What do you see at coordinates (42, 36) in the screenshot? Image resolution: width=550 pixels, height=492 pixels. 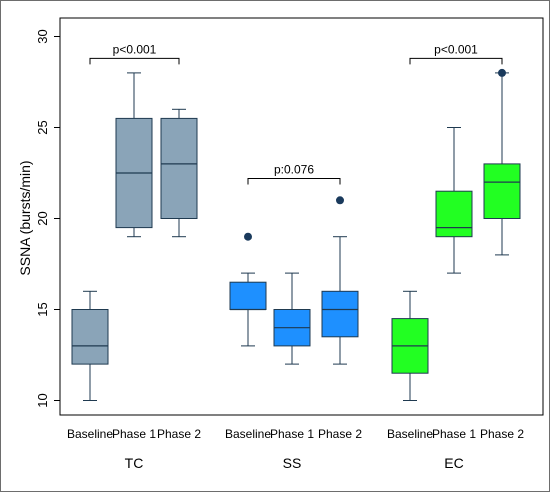 I see `y-tick-label: 30` at bounding box center [42, 36].